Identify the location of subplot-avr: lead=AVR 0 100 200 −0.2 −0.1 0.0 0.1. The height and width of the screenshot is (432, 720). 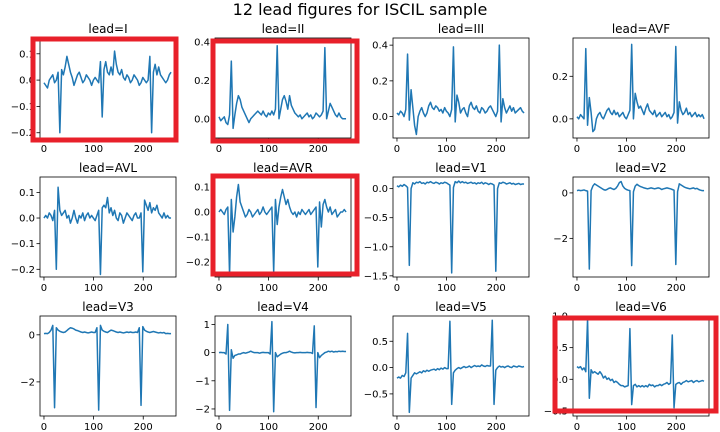
(269, 227).